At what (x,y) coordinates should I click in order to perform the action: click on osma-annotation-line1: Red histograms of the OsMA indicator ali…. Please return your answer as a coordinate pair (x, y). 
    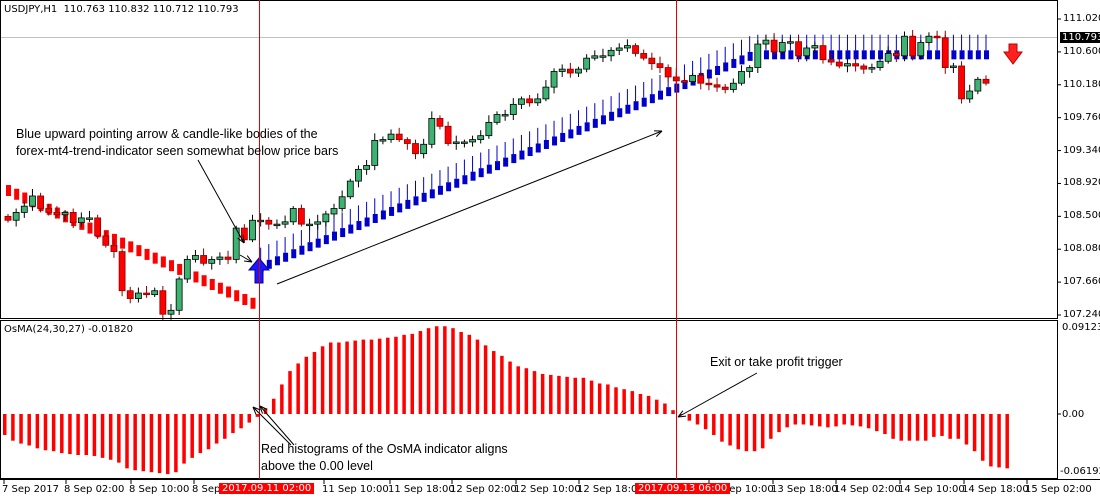
    Looking at the image, I should click on (384, 449).